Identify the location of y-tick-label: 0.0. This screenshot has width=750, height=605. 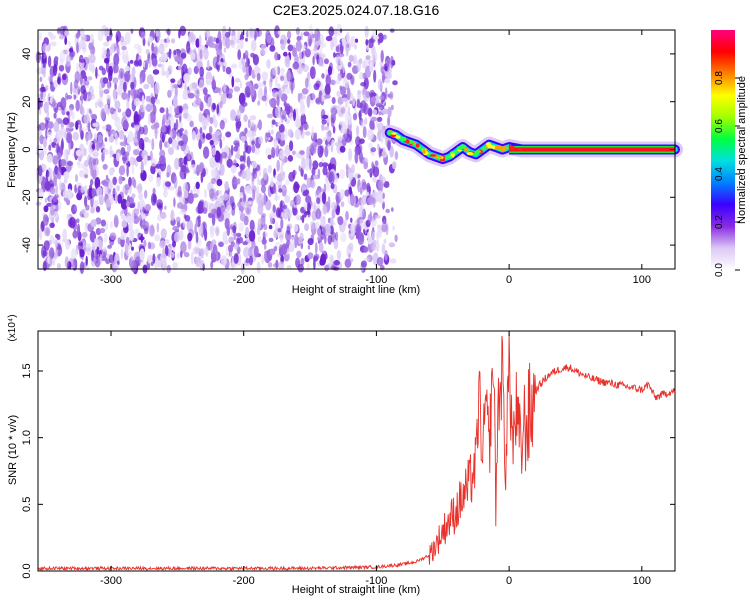
(27, 570).